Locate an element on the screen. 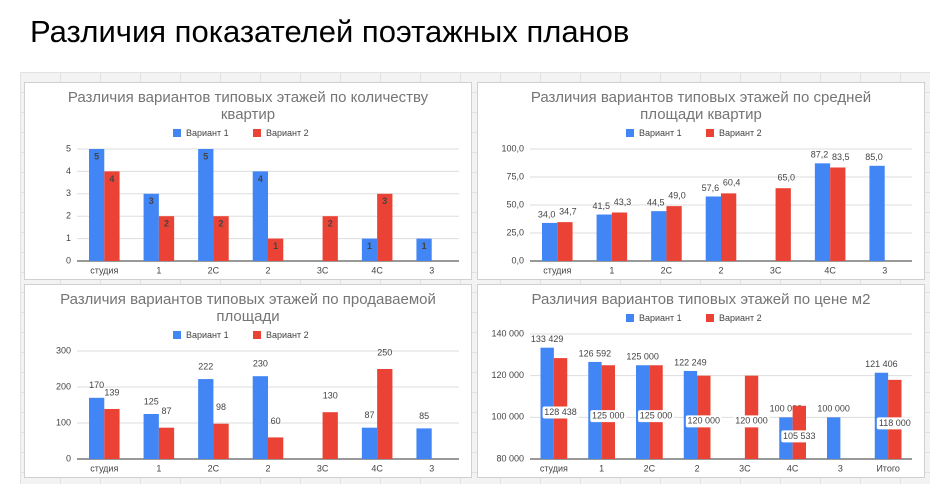 This screenshot has height=504, width=951. data-label: 118 000 is located at coordinates (895, 423).